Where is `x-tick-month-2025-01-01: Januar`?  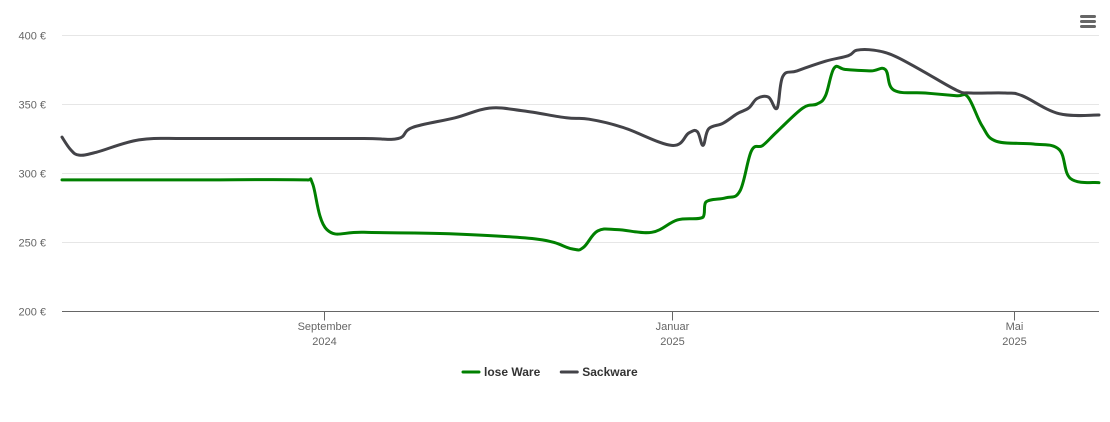 x-tick-month-2025-01-01: Januar is located at coordinates (673, 327).